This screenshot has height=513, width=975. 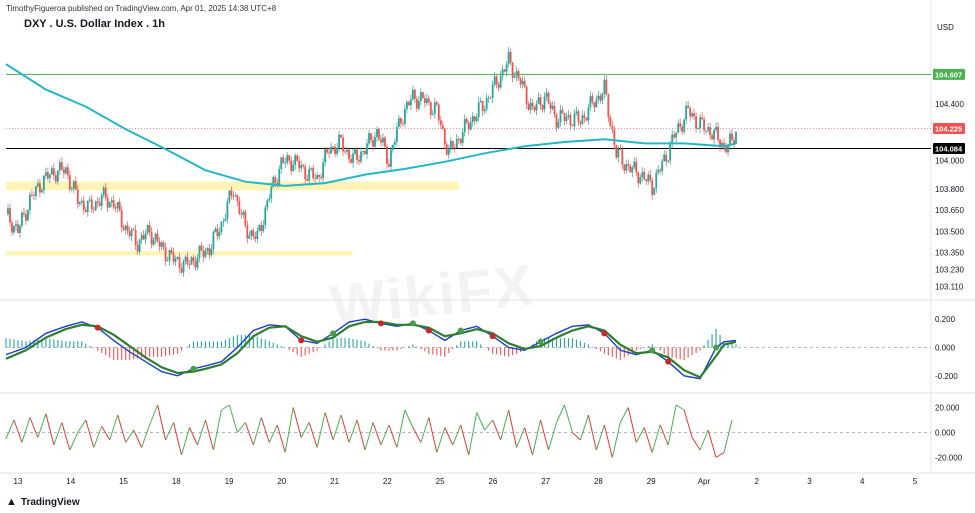 I want to click on date-axis-label: 13, so click(x=18, y=481).